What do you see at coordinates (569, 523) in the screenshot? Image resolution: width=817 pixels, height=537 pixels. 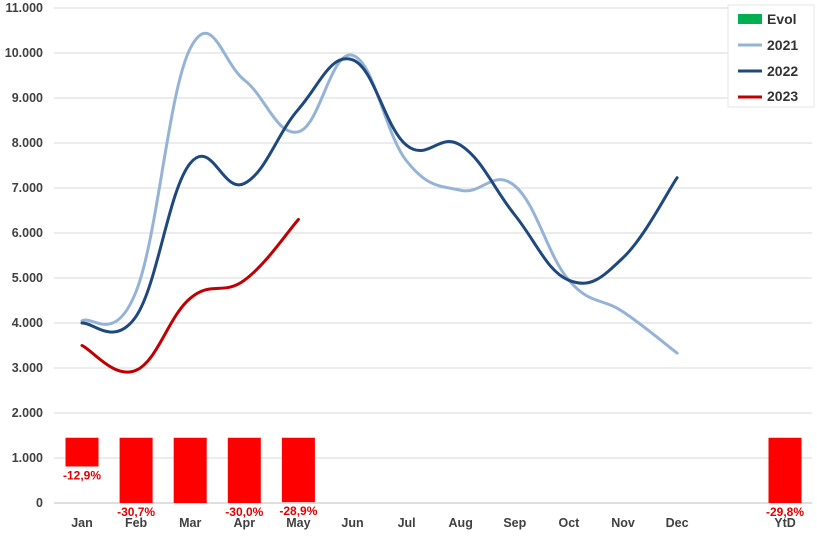 I see `x-tick-label: Oct` at bounding box center [569, 523].